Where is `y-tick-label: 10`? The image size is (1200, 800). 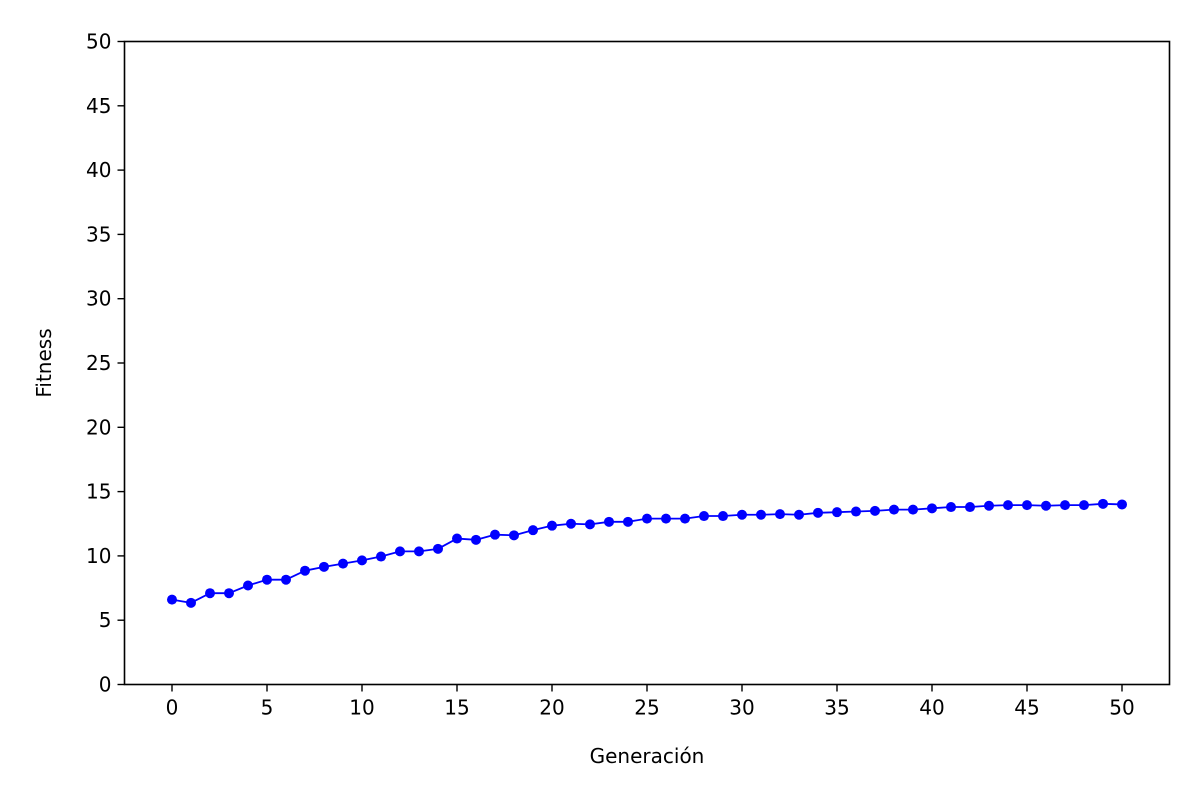
y-tick-label: 10 is located at coordinates (98, 556).